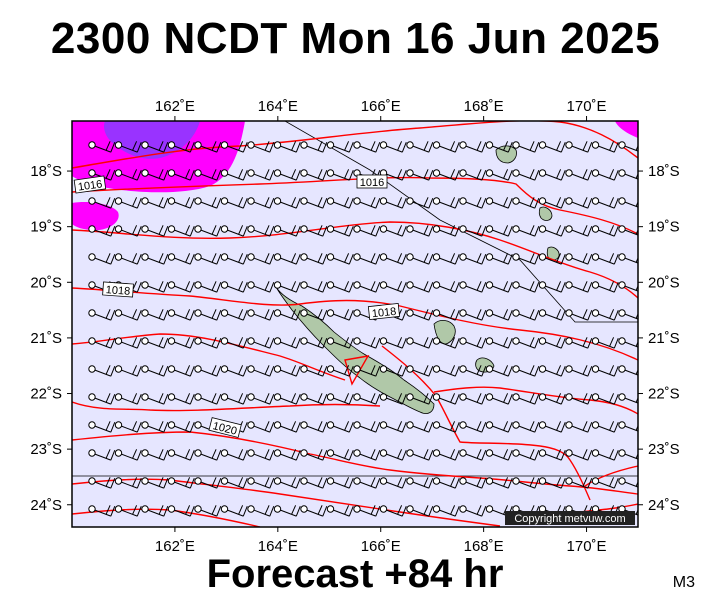 Image resolution: width=711 pixels, height=600 pixels. Describe the element at coordinates (383, 311) in the screenshot. I see `isobar-label: 1018` at that location.